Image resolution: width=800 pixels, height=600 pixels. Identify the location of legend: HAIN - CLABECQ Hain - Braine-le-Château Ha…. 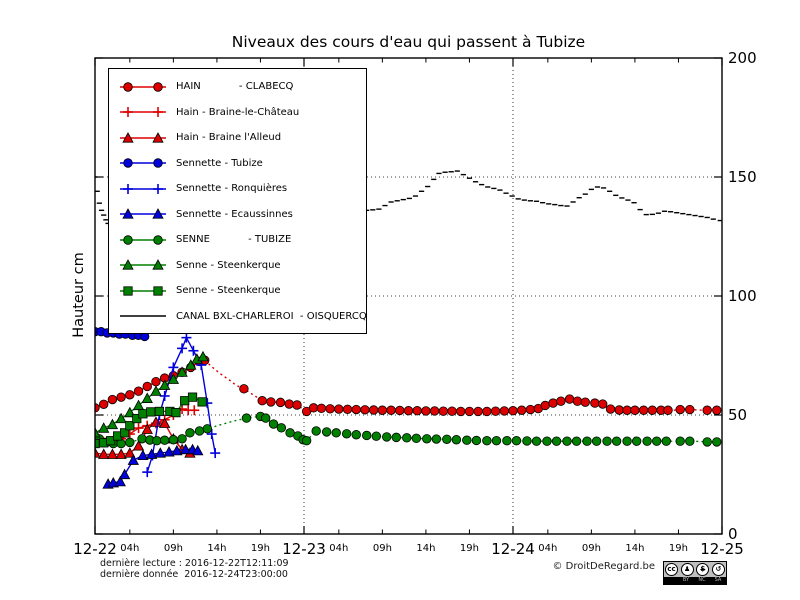
(237, 201).